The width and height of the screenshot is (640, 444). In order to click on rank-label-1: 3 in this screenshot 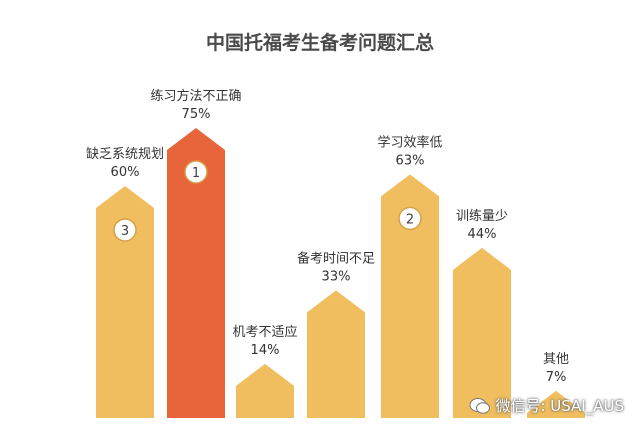, I will do `click(125, 231)`.